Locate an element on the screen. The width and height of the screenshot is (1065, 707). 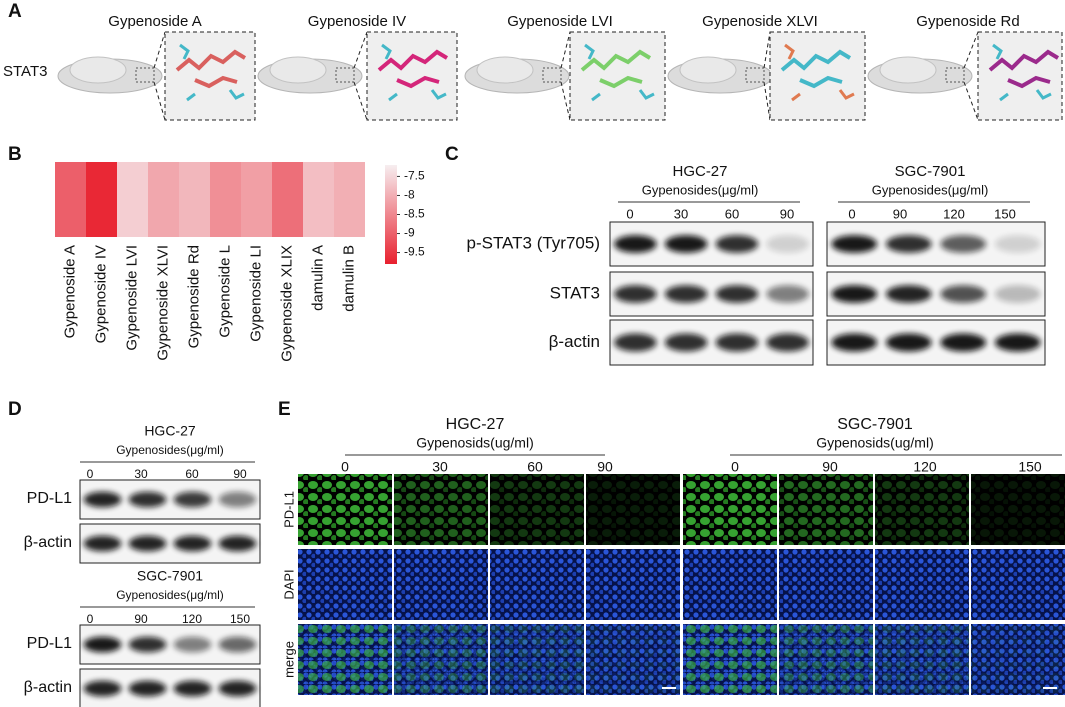
inset is located at coordinates (210, 76).